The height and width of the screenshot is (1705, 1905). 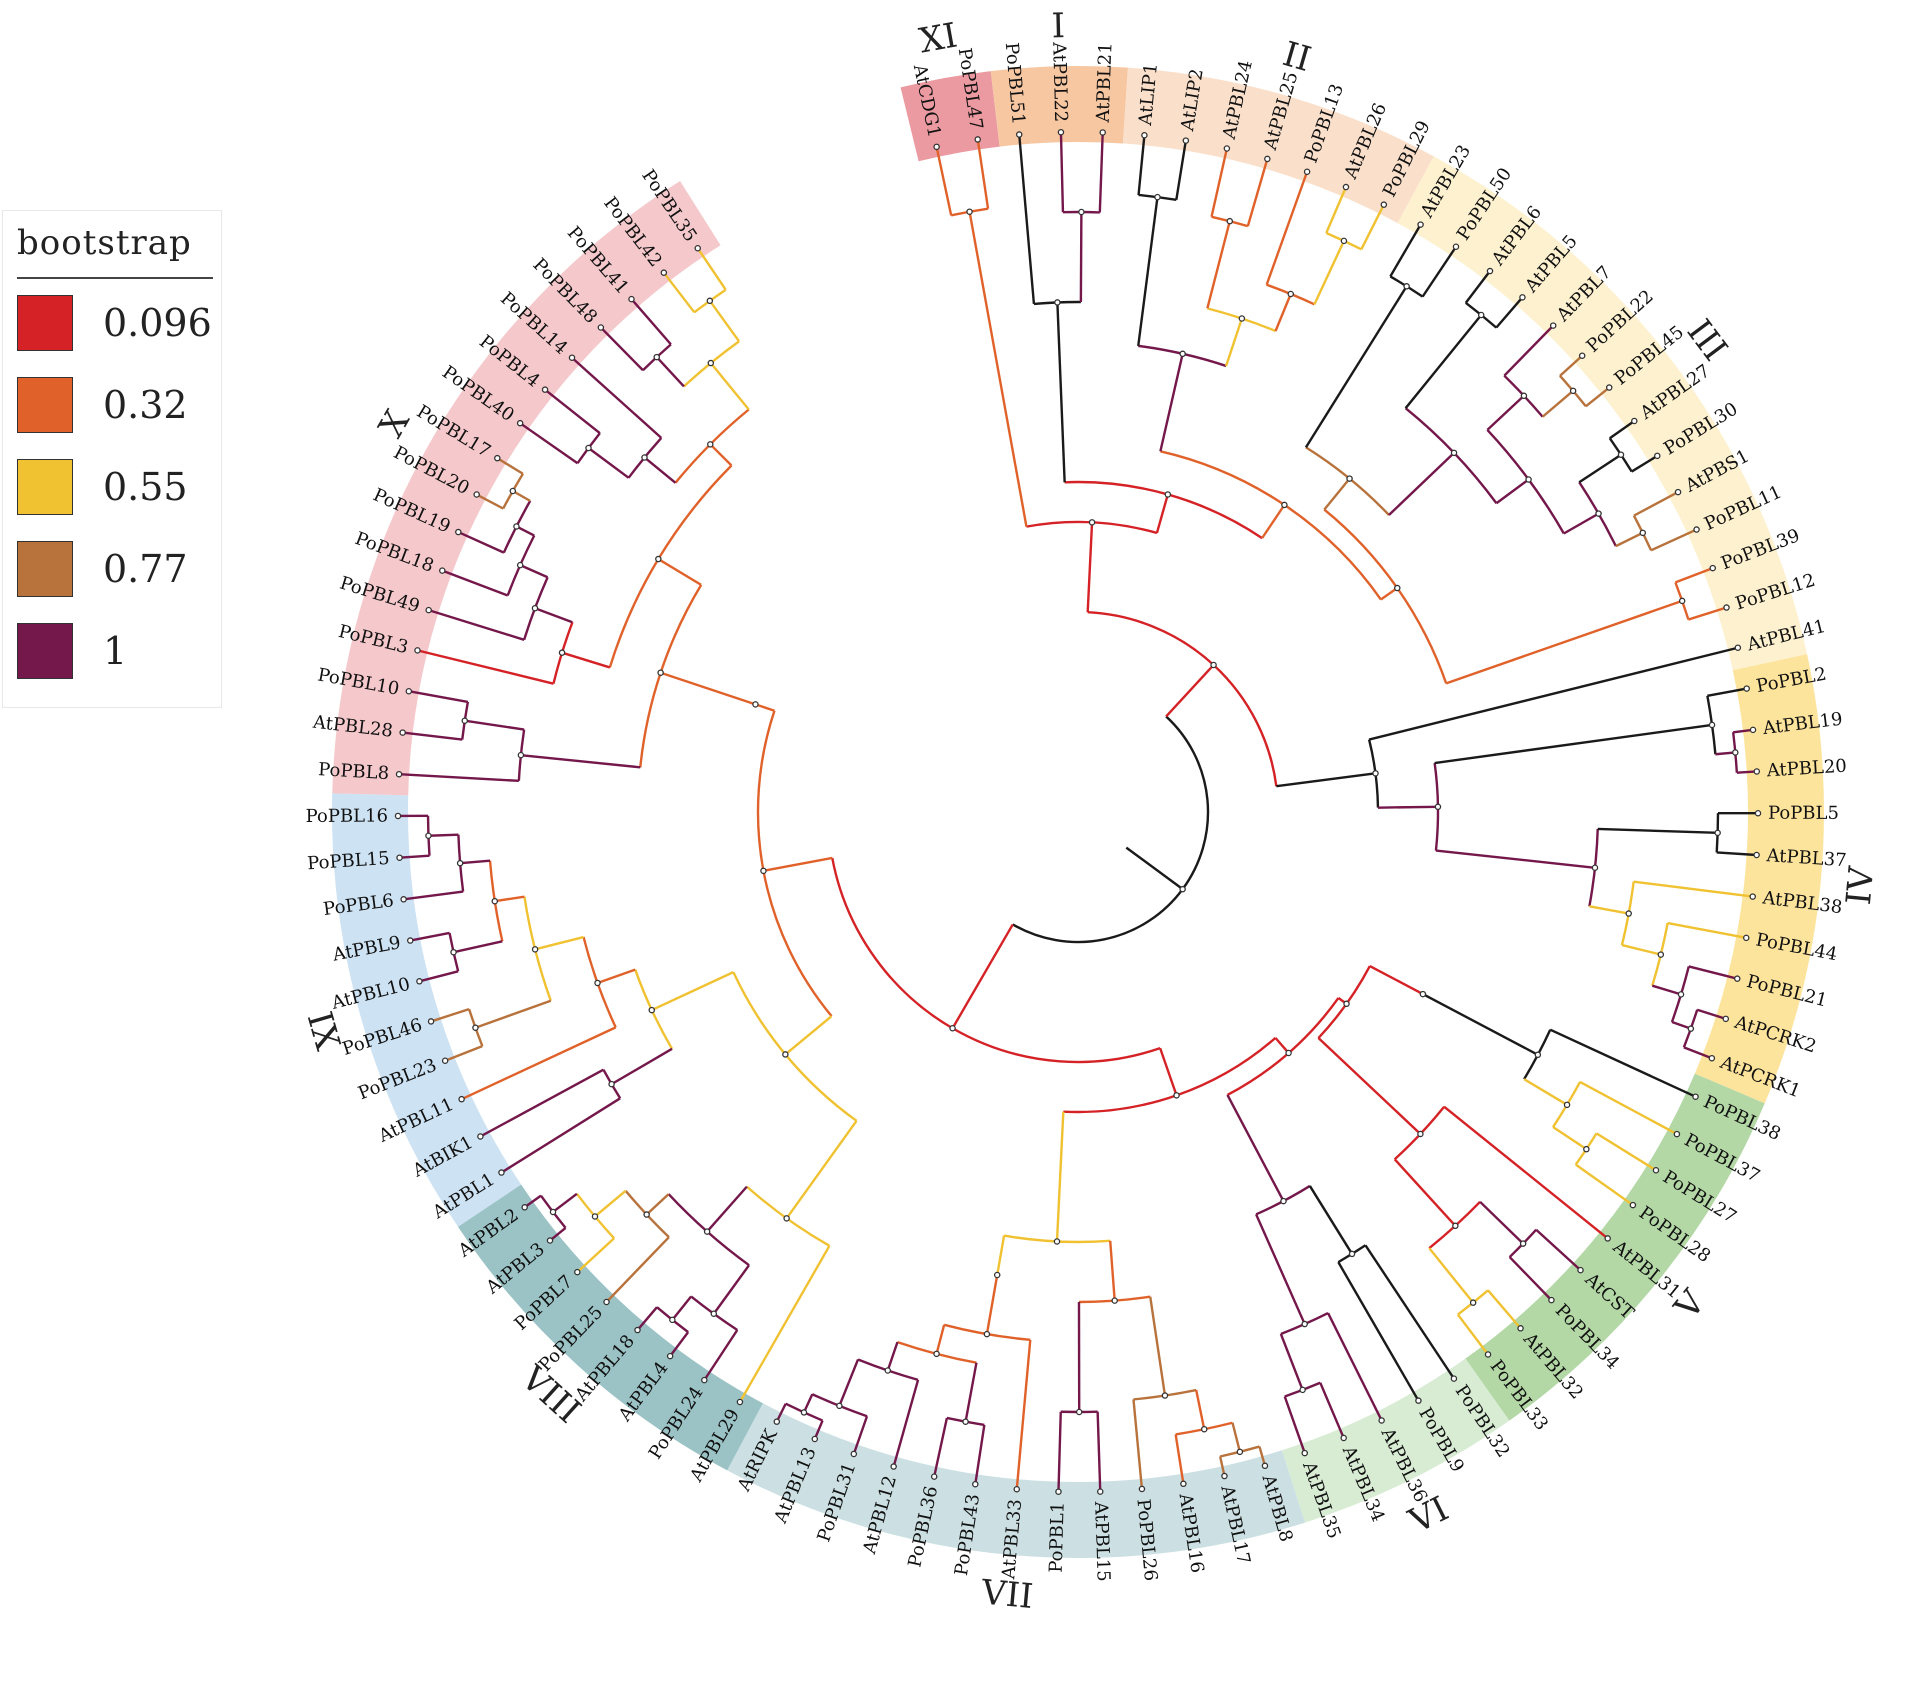 I want to click on bootstrap-legend: bootstrap 0.096 0.32 0.55 0.77 1, so click(x=112, y=459).